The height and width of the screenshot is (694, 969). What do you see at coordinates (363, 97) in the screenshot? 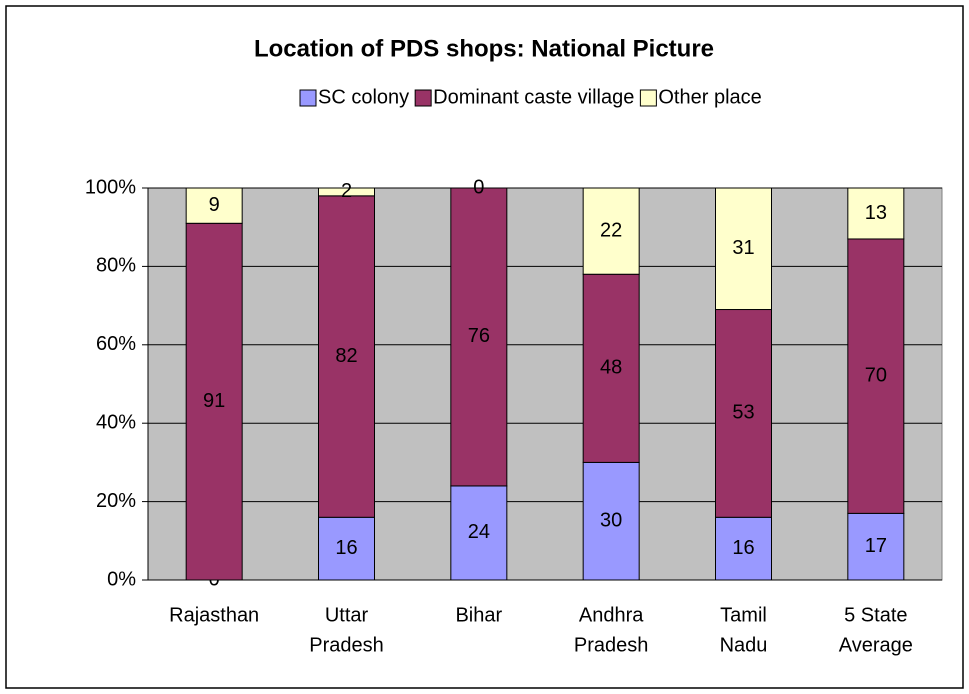
I see `legend-label: SC colony` at bounding box center [363, 97].